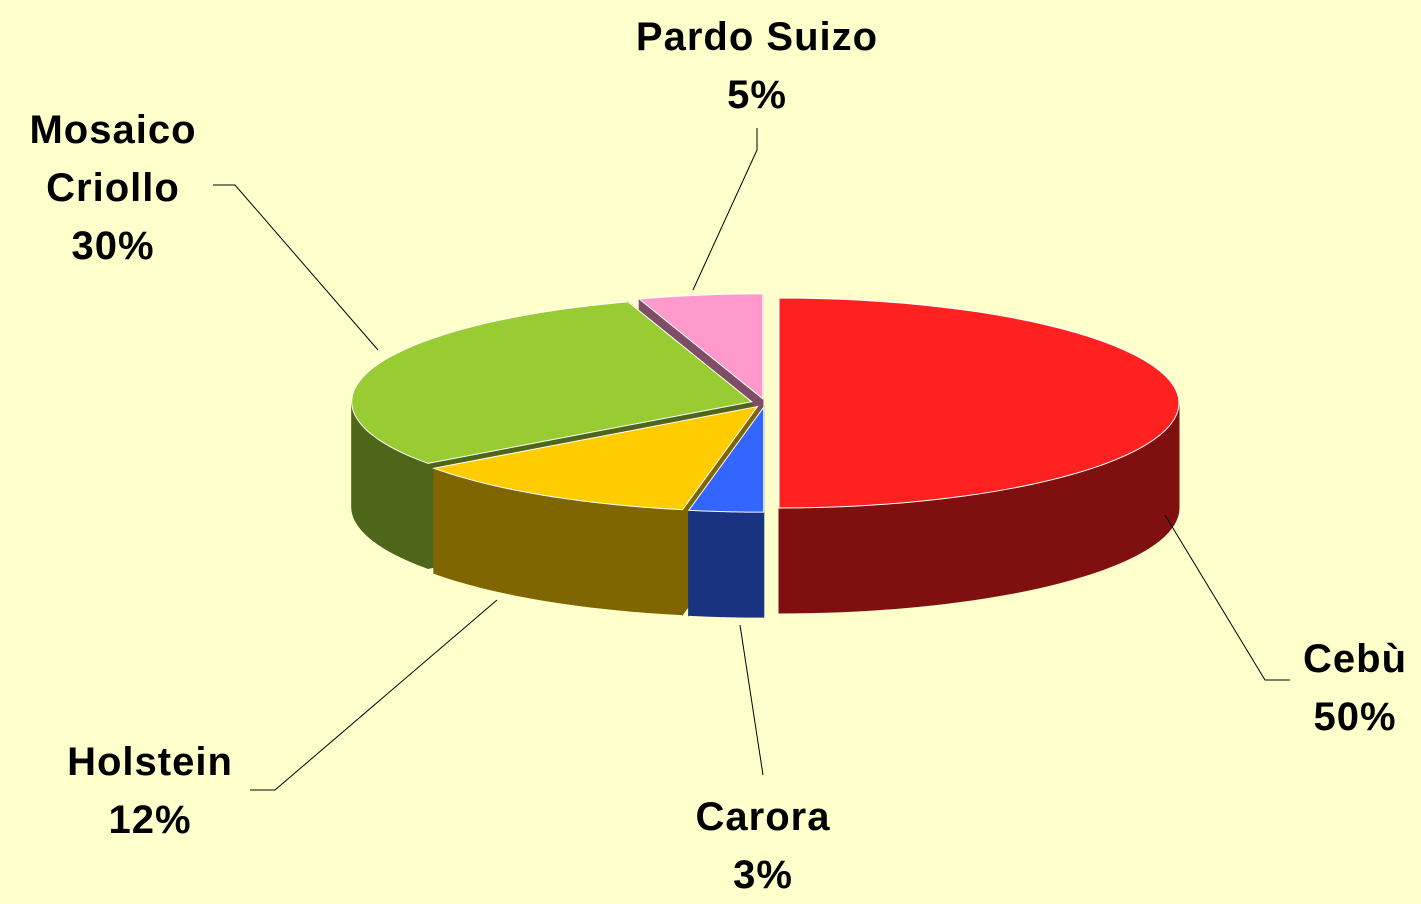 The width and height of the screenshot is (1421, 904). Describe the element at coordinates (1355, 659) in the screenshot. I see `slice-name: Cebù` at that location.